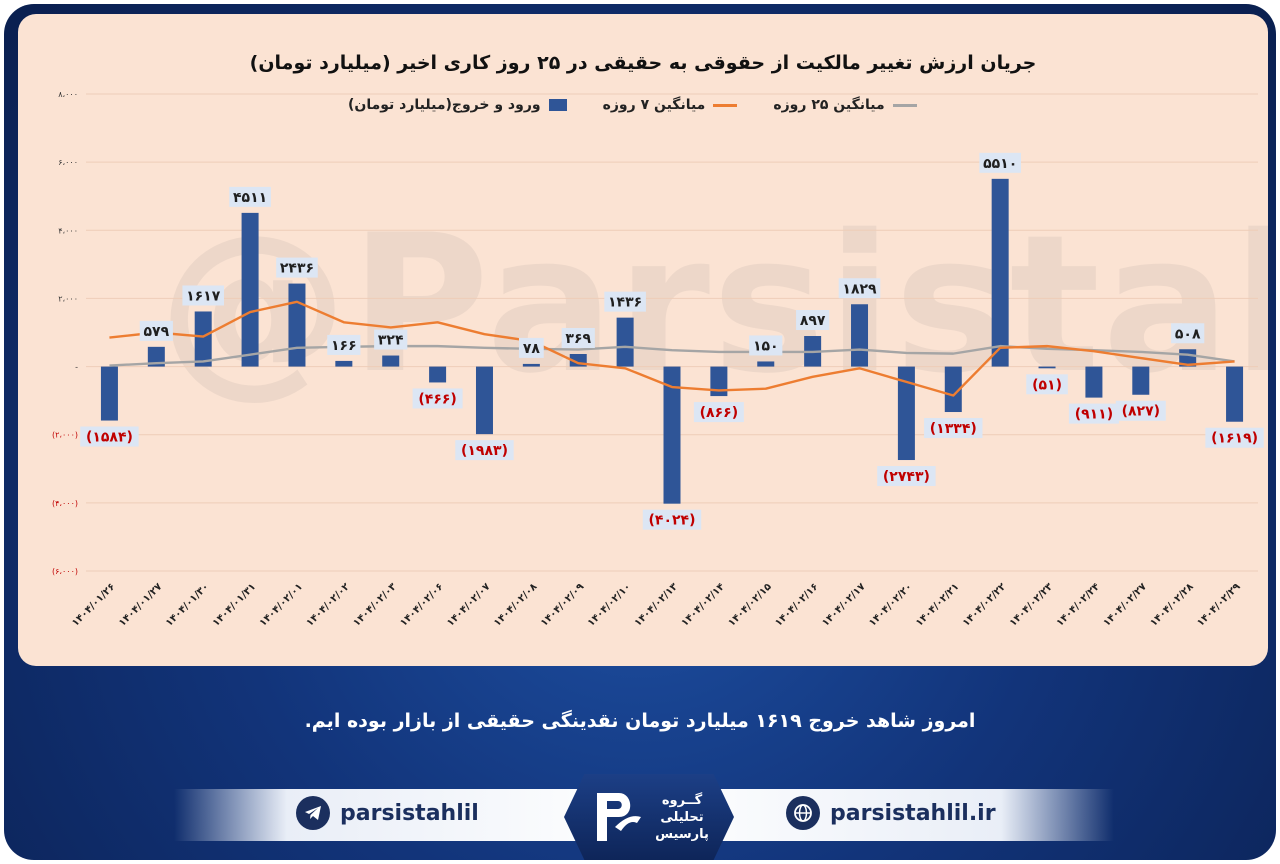 This screenshot has width=1280, height=864. I want to click on x-tick-label: ۱۴۰۴/۰۲/۲۱, so click(937, 604).